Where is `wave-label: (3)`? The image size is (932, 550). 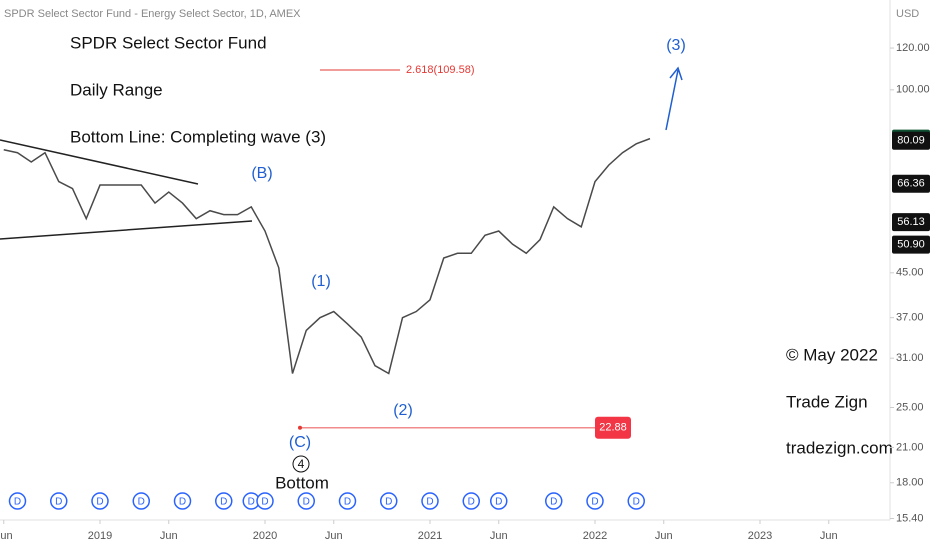 wave-label: (3) is located at coordinates (676, 45).